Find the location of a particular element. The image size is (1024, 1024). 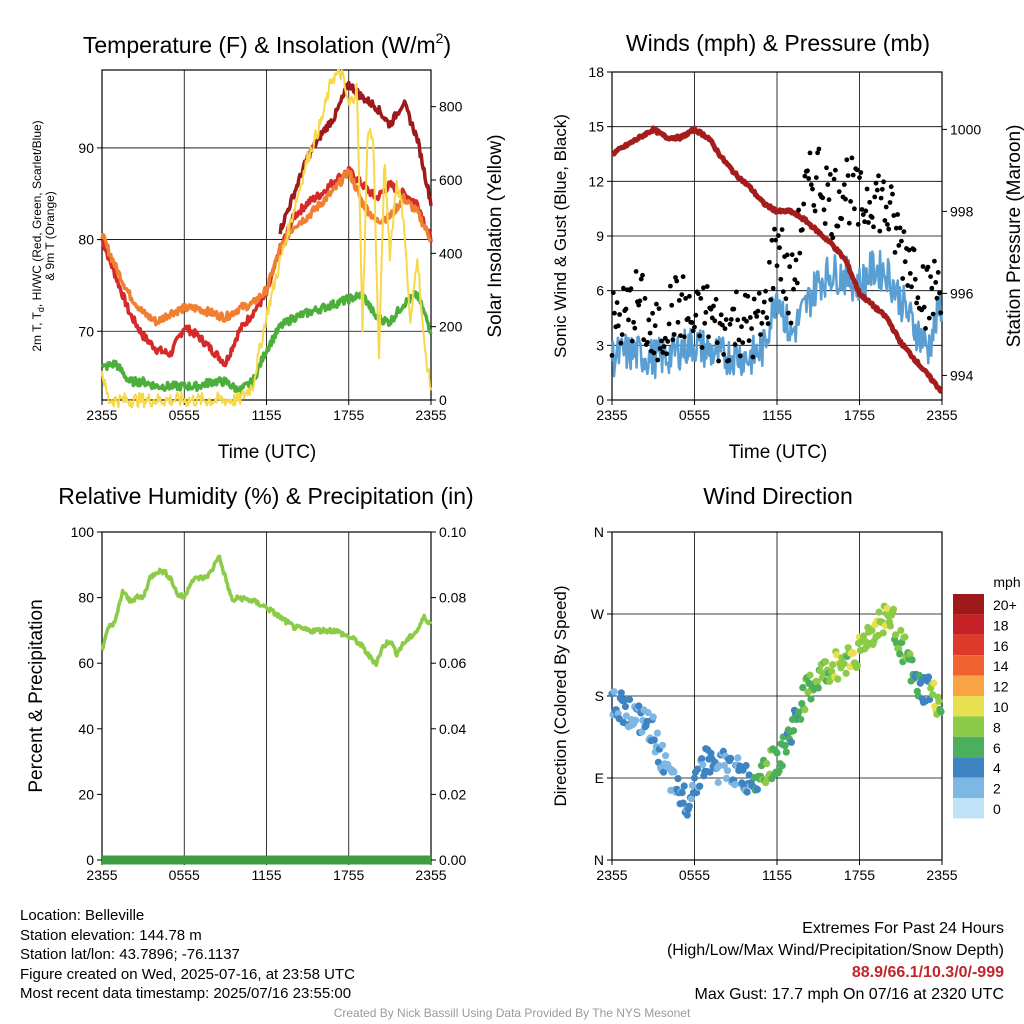

legend-label: 4 is located at coordinates (997, 768).